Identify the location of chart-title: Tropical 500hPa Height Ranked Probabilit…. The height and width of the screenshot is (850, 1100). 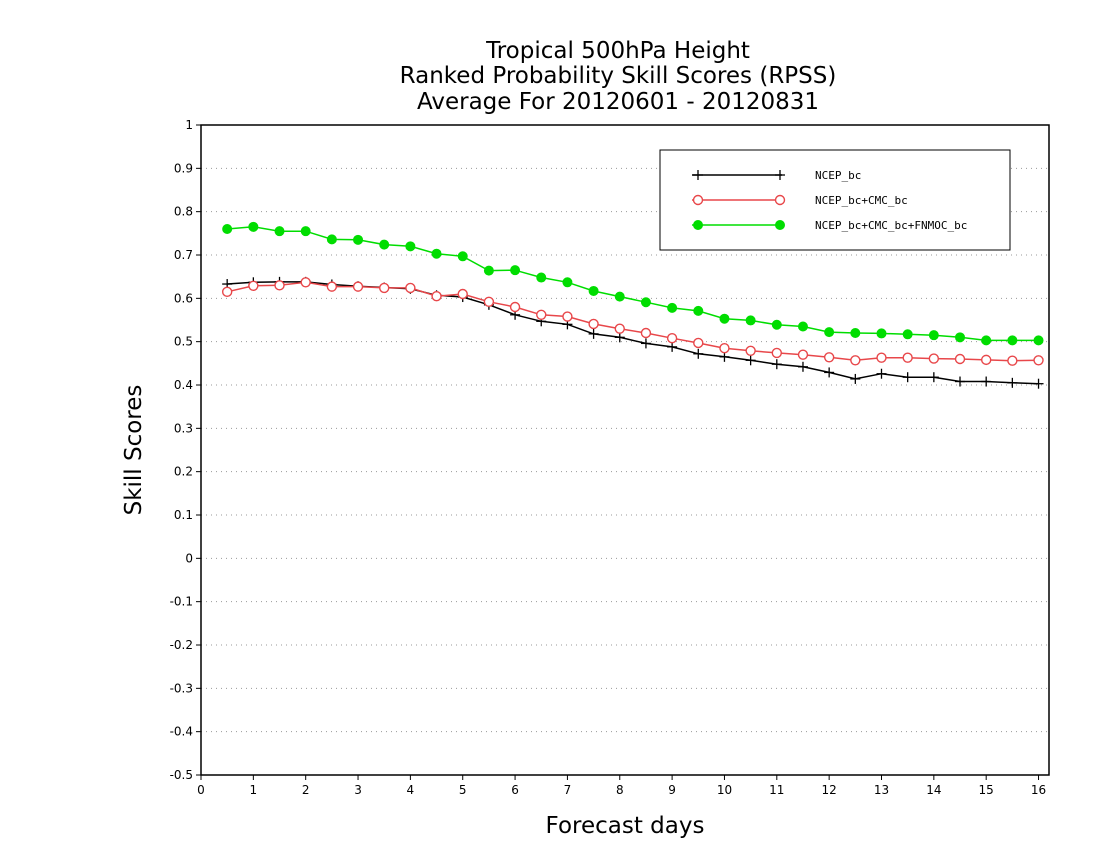
(618, 76).